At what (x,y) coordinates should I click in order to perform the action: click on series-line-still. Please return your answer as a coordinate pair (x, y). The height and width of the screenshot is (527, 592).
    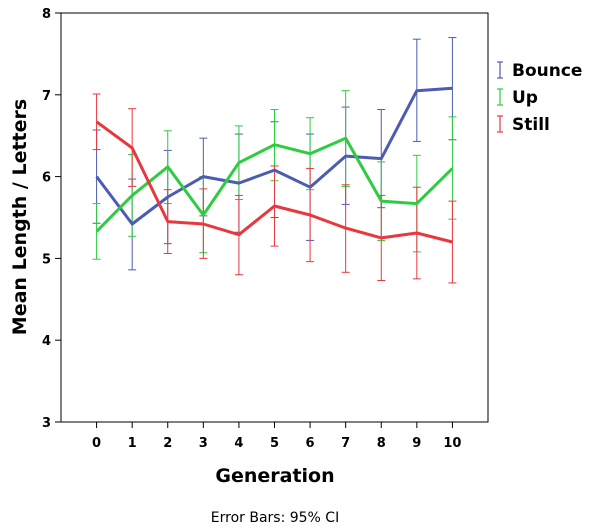
    Looking at the image, I should click on (274, 182).